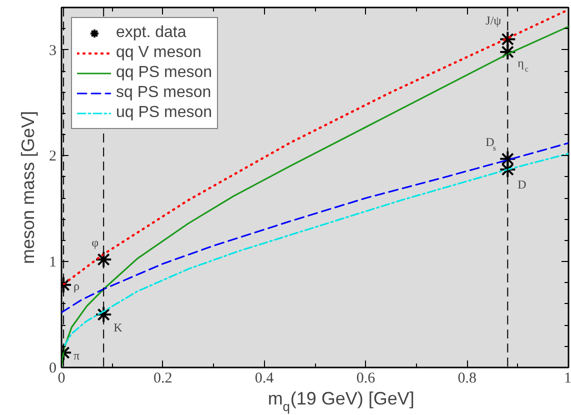 The width and height of the screenshot is (571, 415). Describe the element at coordinates (164, 113) in the screenshot. I see `legend-label: uq PS meson` at that location.